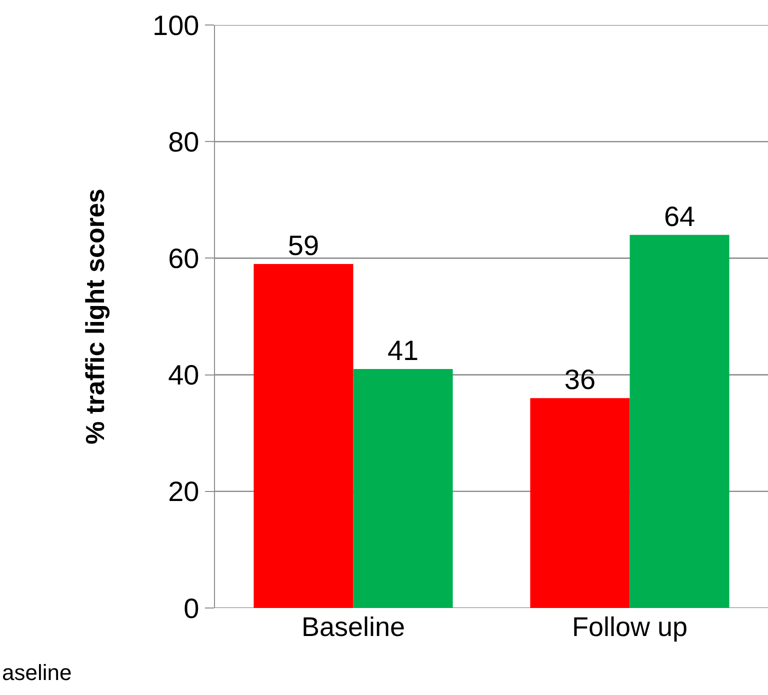 Image resolution: width=768 pixels, height=695 pixels. I want to click on y-tick-label: 0, so click(192, 608).